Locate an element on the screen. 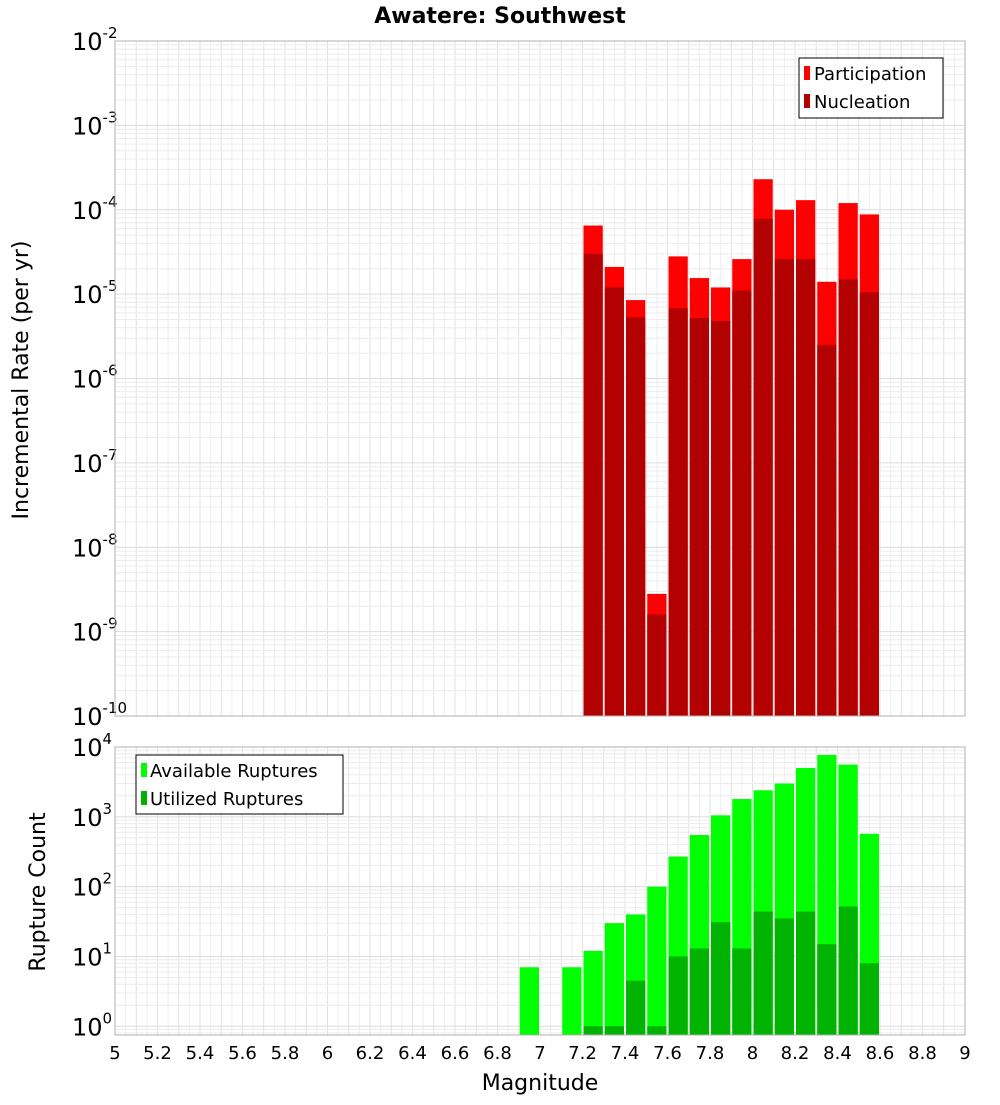 The width and height of the screenshot is (1000, 1105). y-tick-label: 10⁻¹⁰ is located at coordinates (99, 715).